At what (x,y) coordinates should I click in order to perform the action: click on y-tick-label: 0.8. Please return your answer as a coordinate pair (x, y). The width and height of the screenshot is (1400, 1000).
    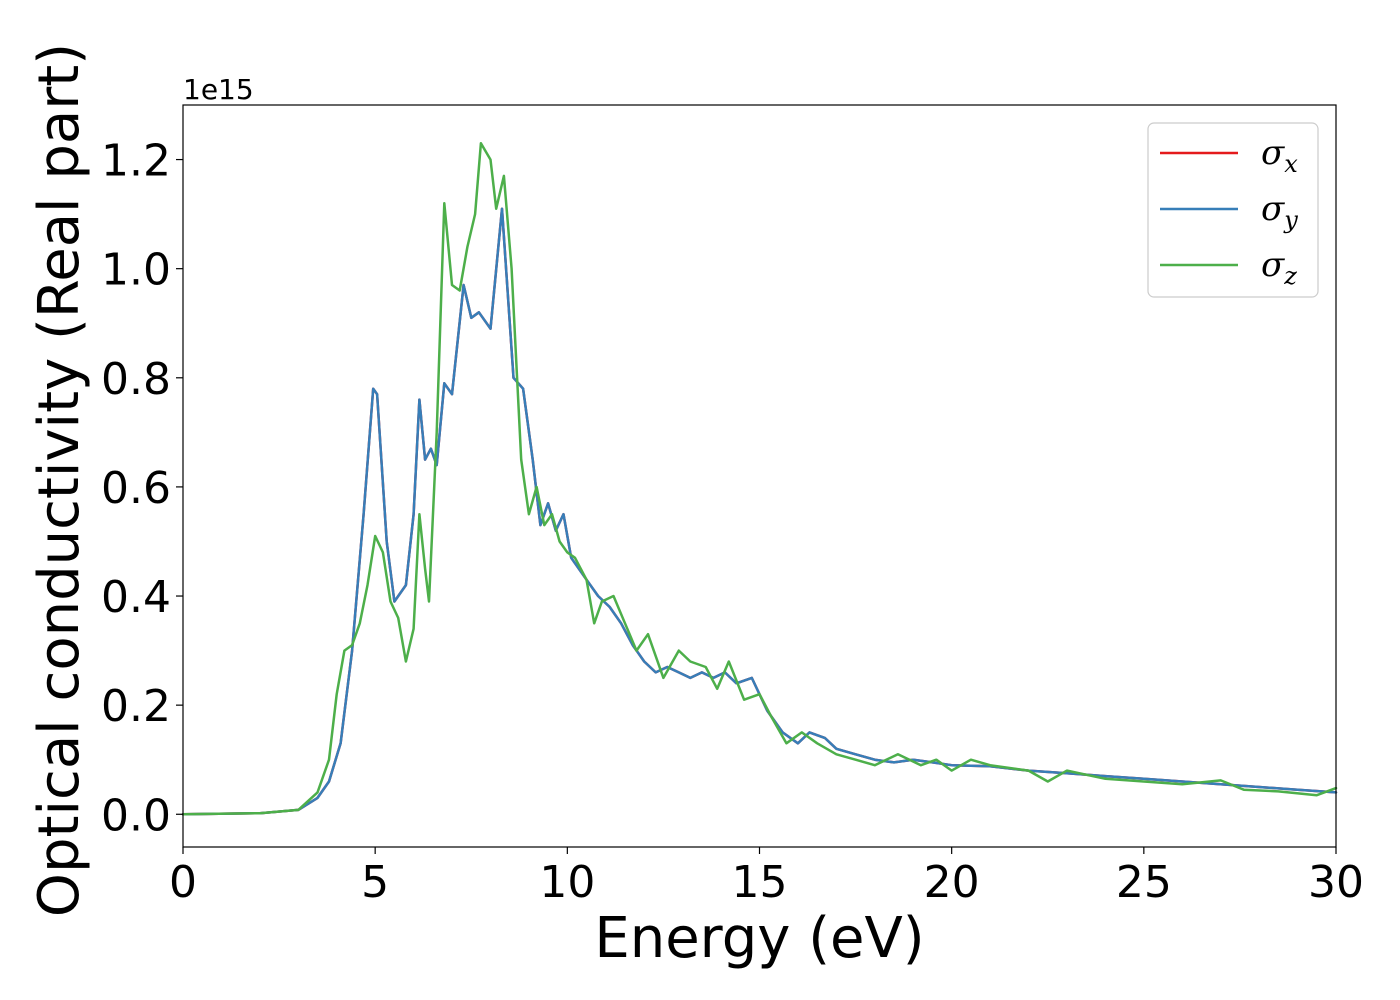
    Looking at the image, I should click on (136, 379).